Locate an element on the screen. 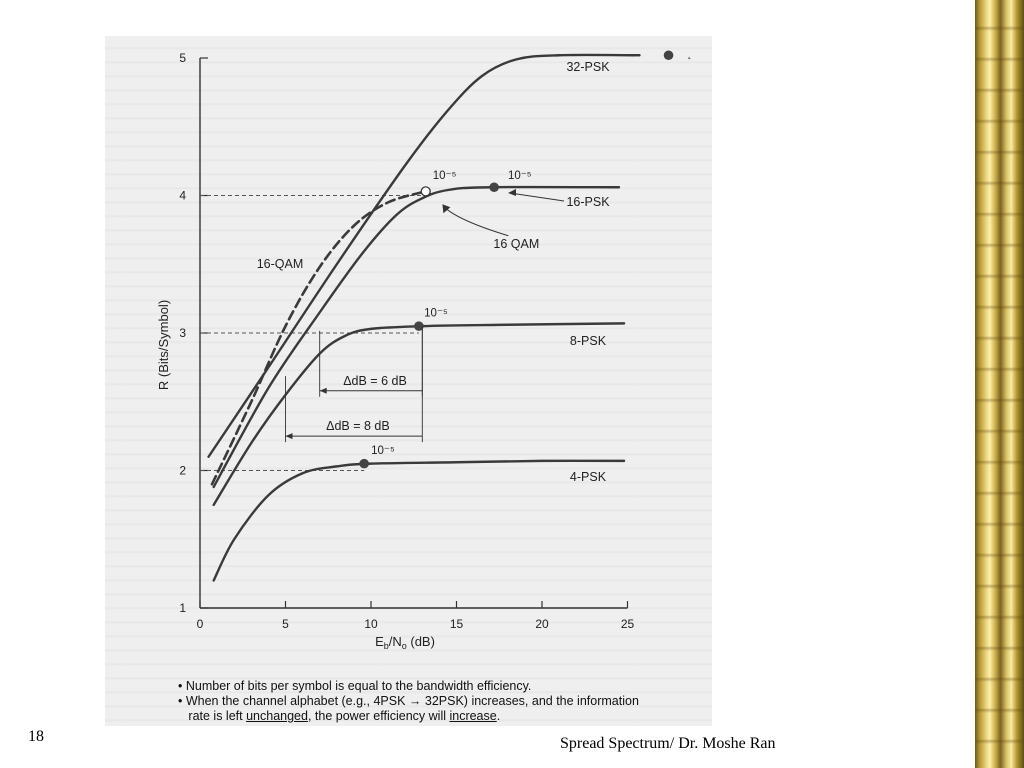 This screenshot has height=768, width=1024. reference-lines is located at coordinates (313, 333).